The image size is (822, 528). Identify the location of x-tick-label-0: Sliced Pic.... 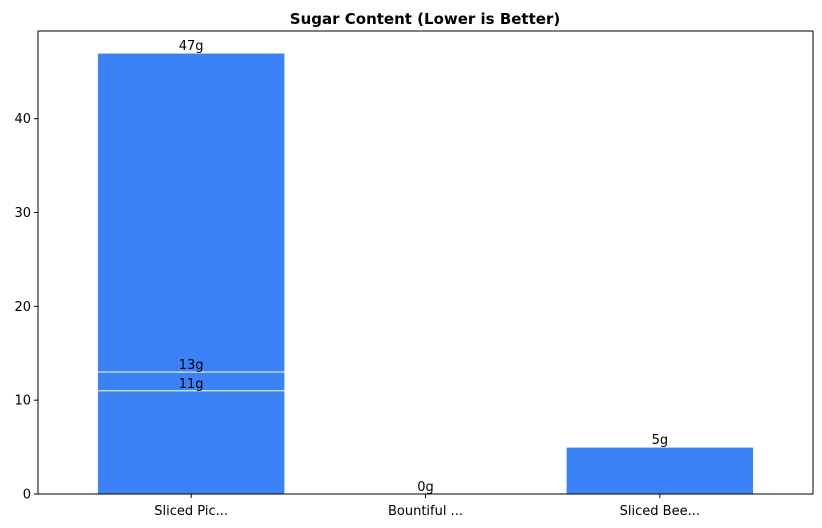
(191, 511).